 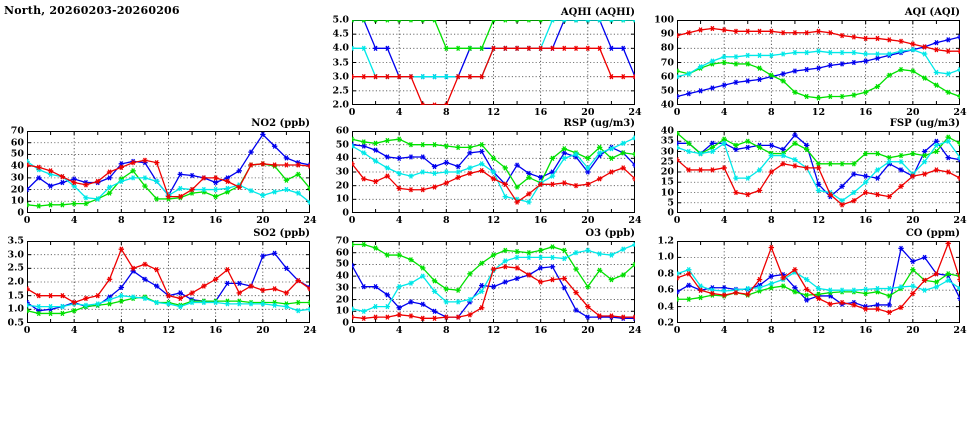 What do you see at coordinates (667, 172) in the screenshot?
I see `y-tick-label-fsp: 20` at bounding box center [667, 172].